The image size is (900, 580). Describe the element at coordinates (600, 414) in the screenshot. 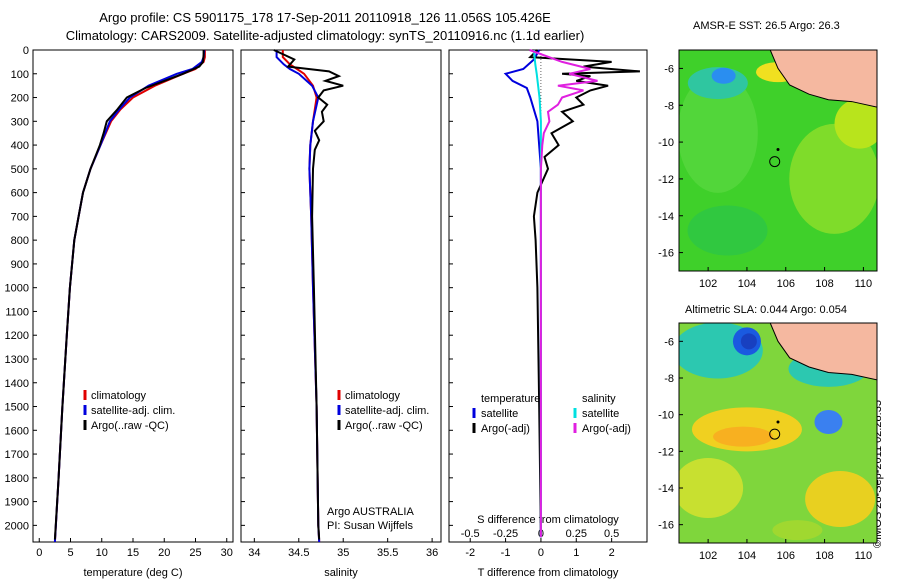

I see `legend-label: satellite` at that location.